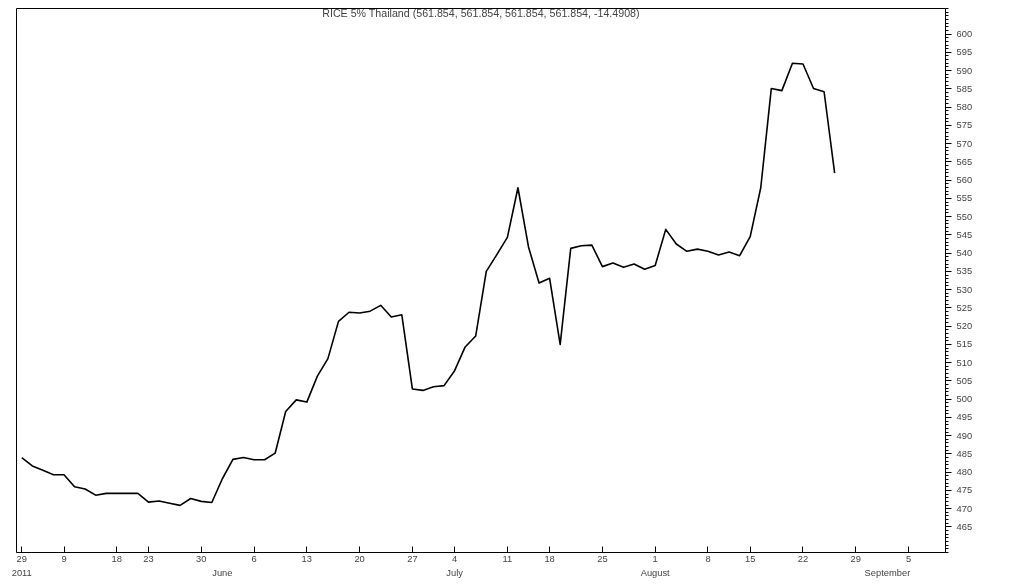  I want to click on y-tick-label: 555, so click(964, 198).